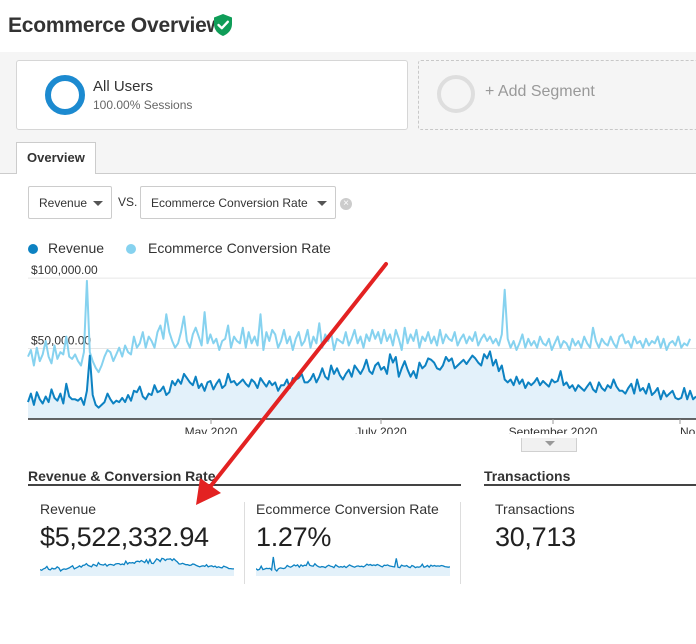 Image resolution: width=696 pixels, height=644 pixels. I want to click on x-tick-label: July 2020, so click(381, 429).